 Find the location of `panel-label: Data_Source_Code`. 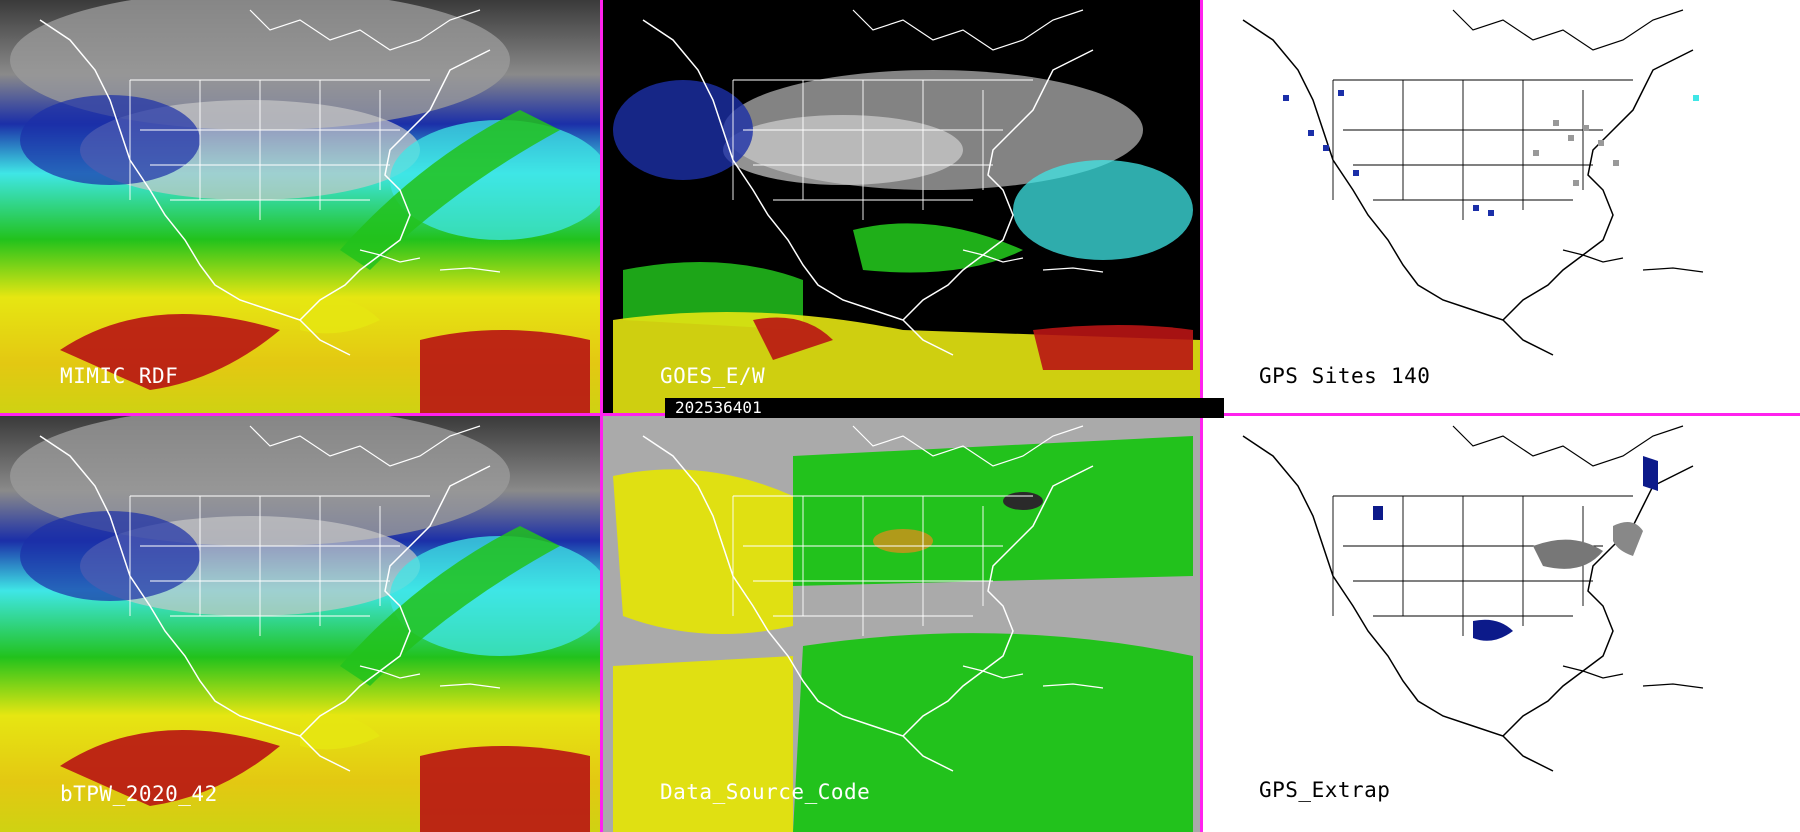

panel-label: Data_Source_Code is located at coordinates (765, 792).